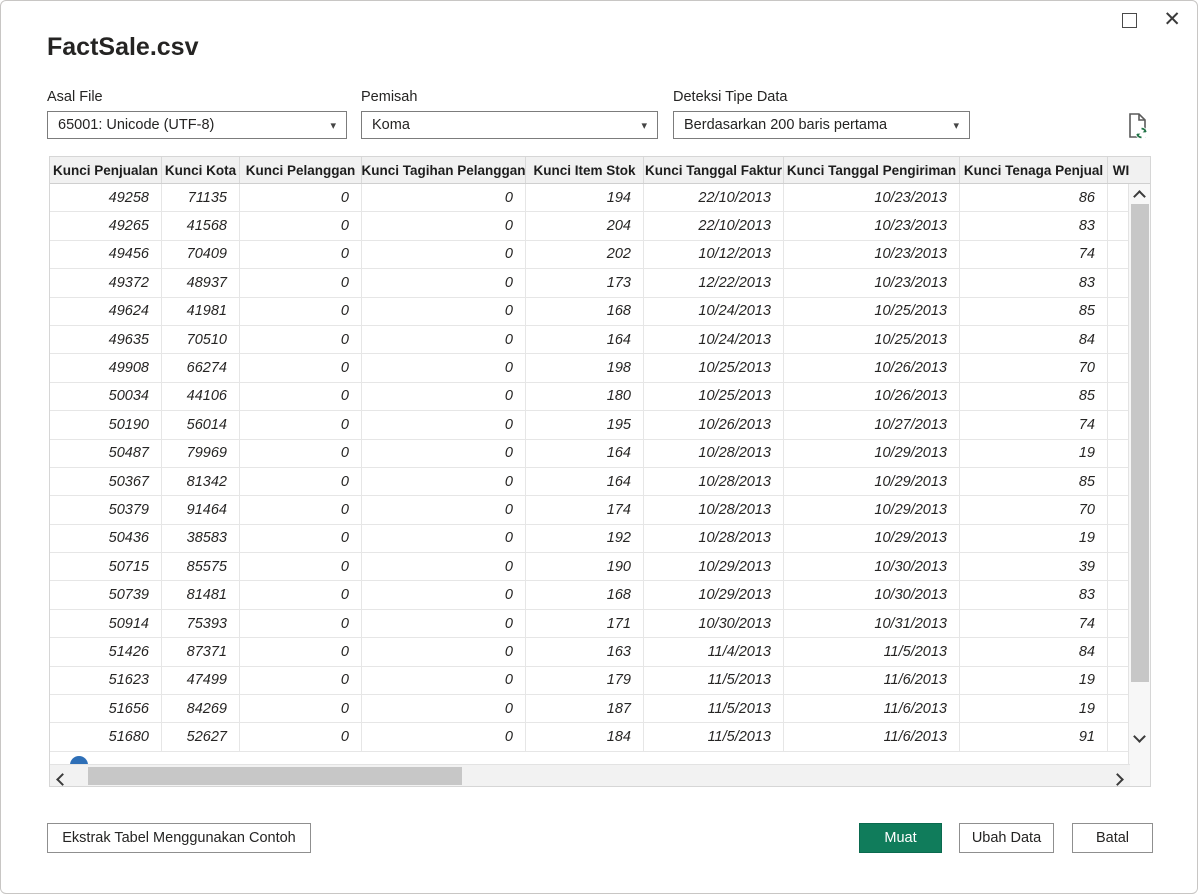  Describe the element at coordinates (106, 680) in the screenshot. I see `table-cell: 51623` at that location.